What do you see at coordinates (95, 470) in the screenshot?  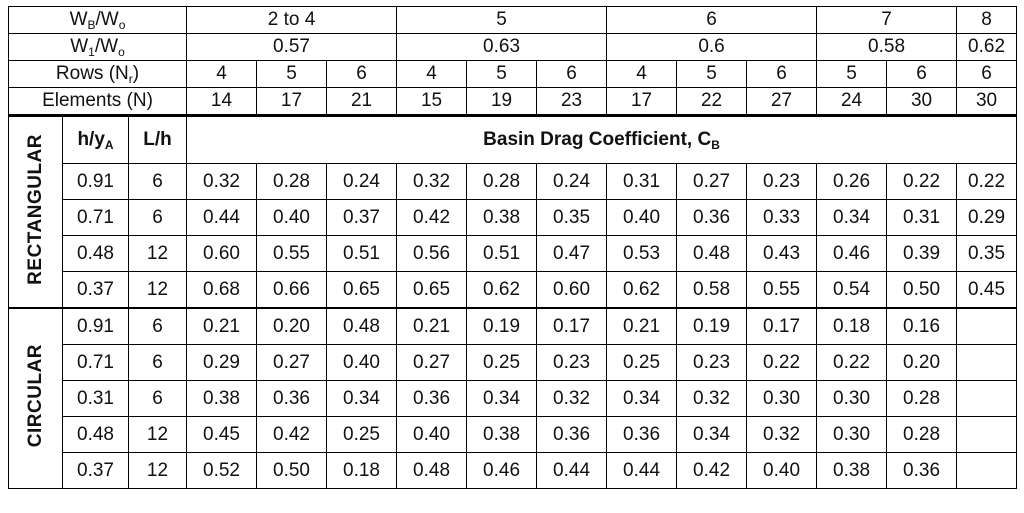 I see `h-ya-cell: 0.37` at bounding box center [95, 470].